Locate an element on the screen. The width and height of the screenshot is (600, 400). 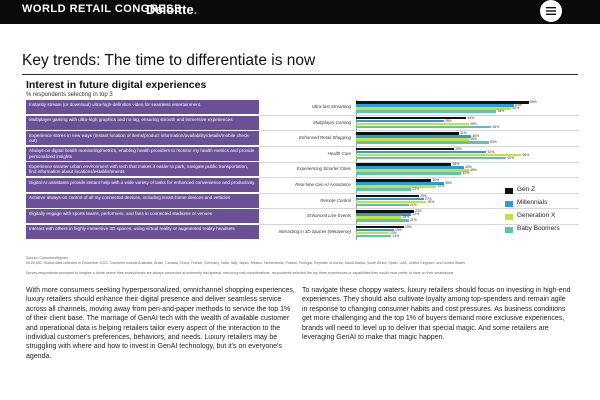
bar-group: 41% 46% 45% 53% is located at coordinates (461, 138).